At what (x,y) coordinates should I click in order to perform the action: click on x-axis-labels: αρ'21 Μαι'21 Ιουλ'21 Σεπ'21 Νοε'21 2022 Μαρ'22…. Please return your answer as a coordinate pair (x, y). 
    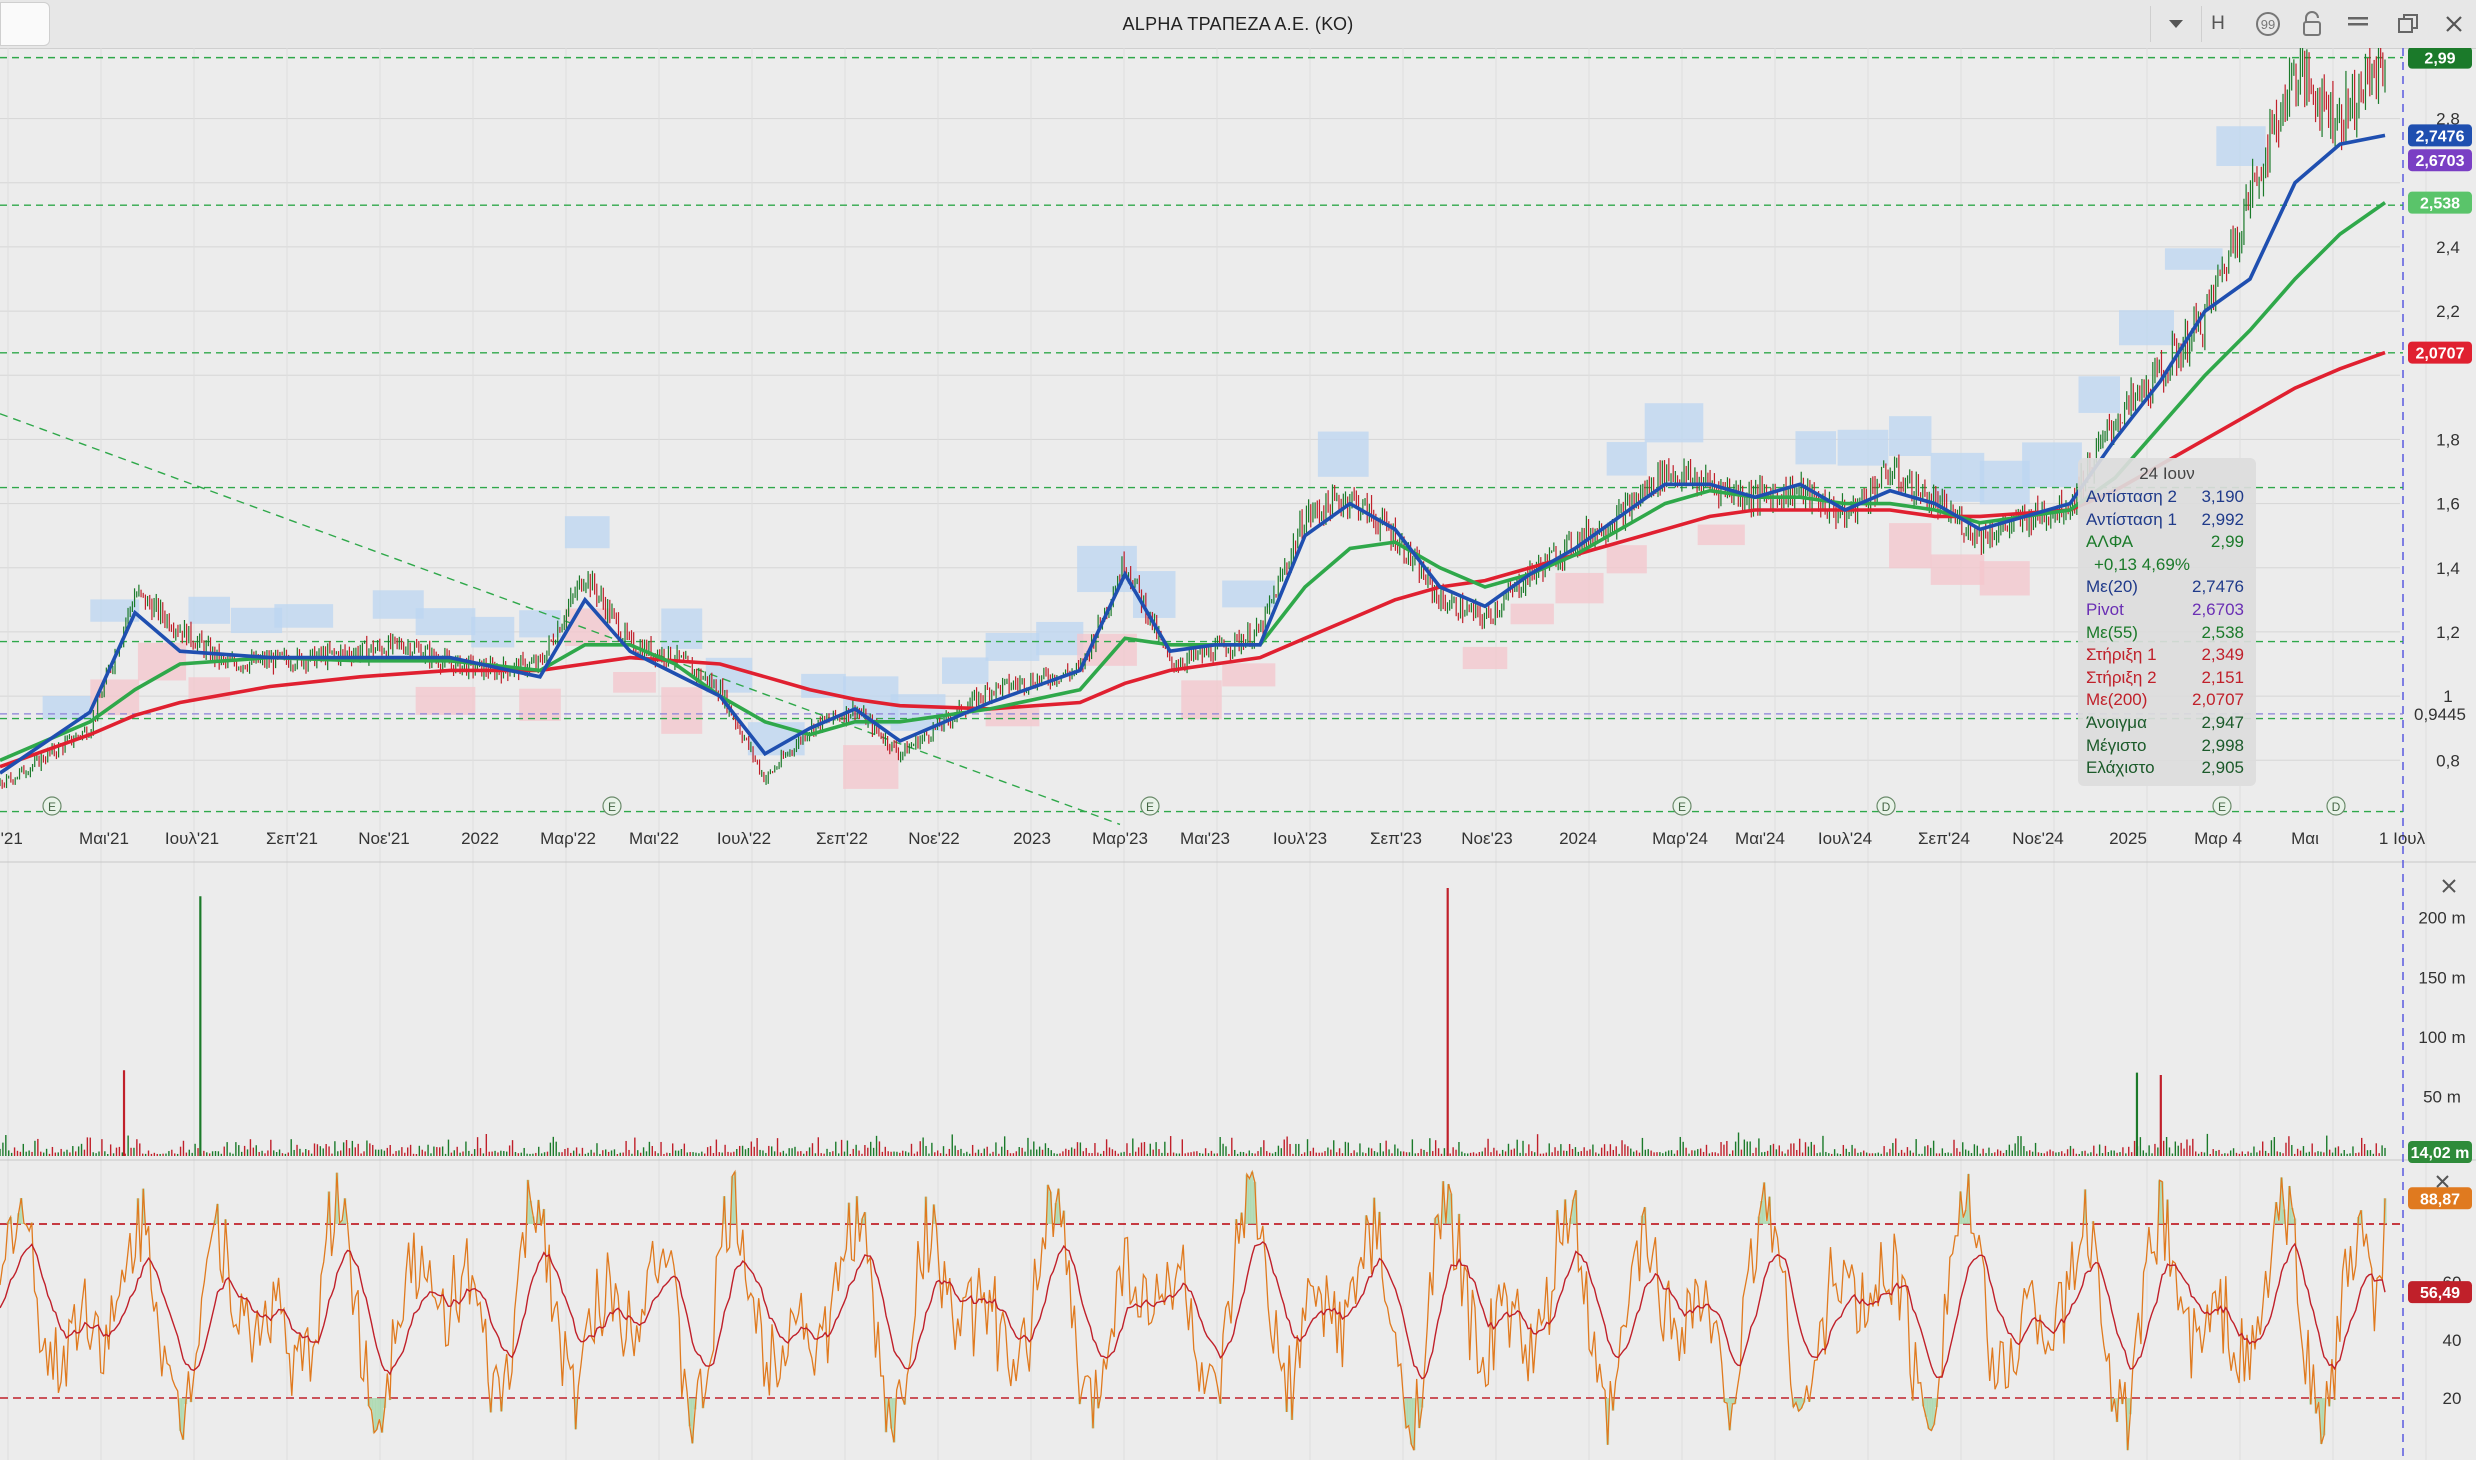
    Looking at the image, I should click on (1213, 838).